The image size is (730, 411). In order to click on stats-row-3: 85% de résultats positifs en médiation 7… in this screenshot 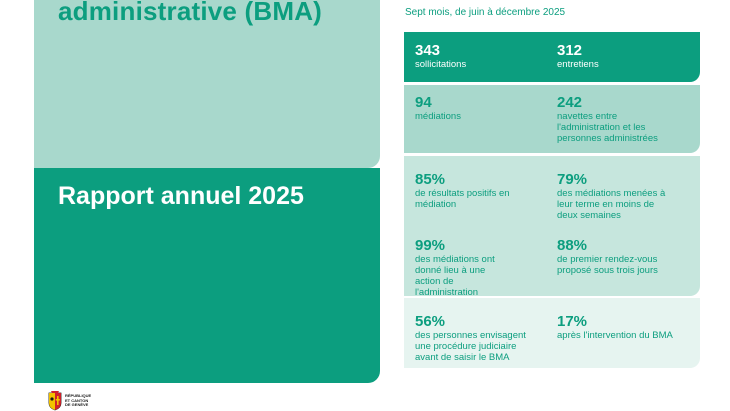, I will do `click(552, 227)`.